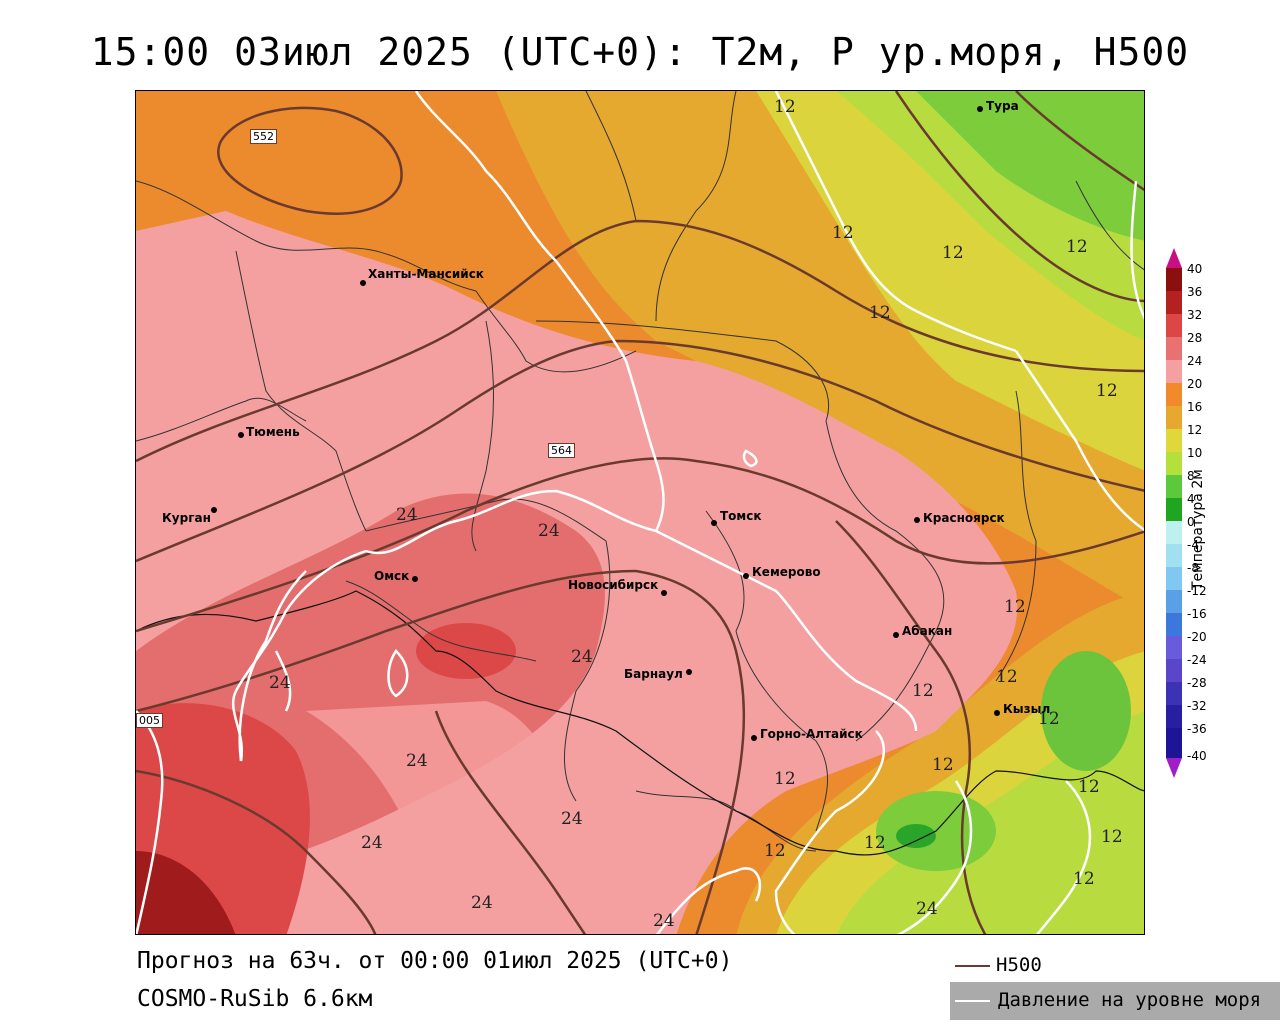  Describe the element at coordinates (1197, 660) in the screenshot. I see `colorbar-tick: -24` at that location.